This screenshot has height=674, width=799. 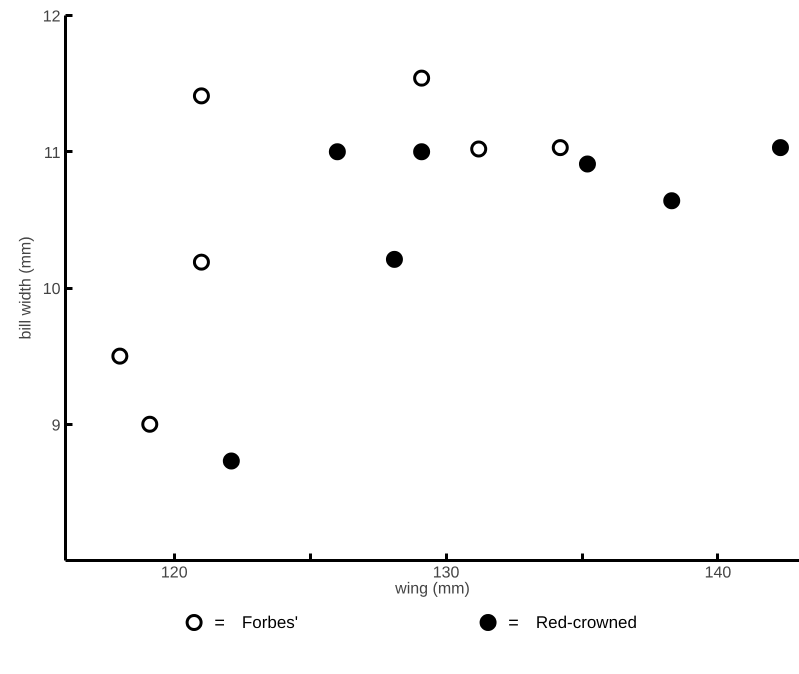 What do you see at coordinates (586, 622) in the screenshot?
I see `legend-label: Red-crowned` at bounding box center [586, 622].